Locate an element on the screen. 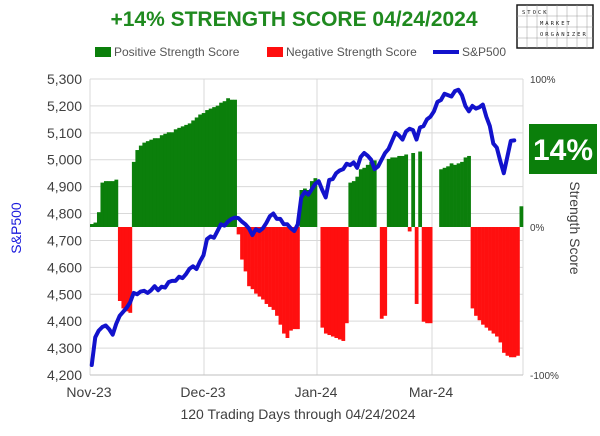 Image resolution: width=600 pixels, height=436 pixels. legend-swatch-positive is located at coordinates (103, 52).